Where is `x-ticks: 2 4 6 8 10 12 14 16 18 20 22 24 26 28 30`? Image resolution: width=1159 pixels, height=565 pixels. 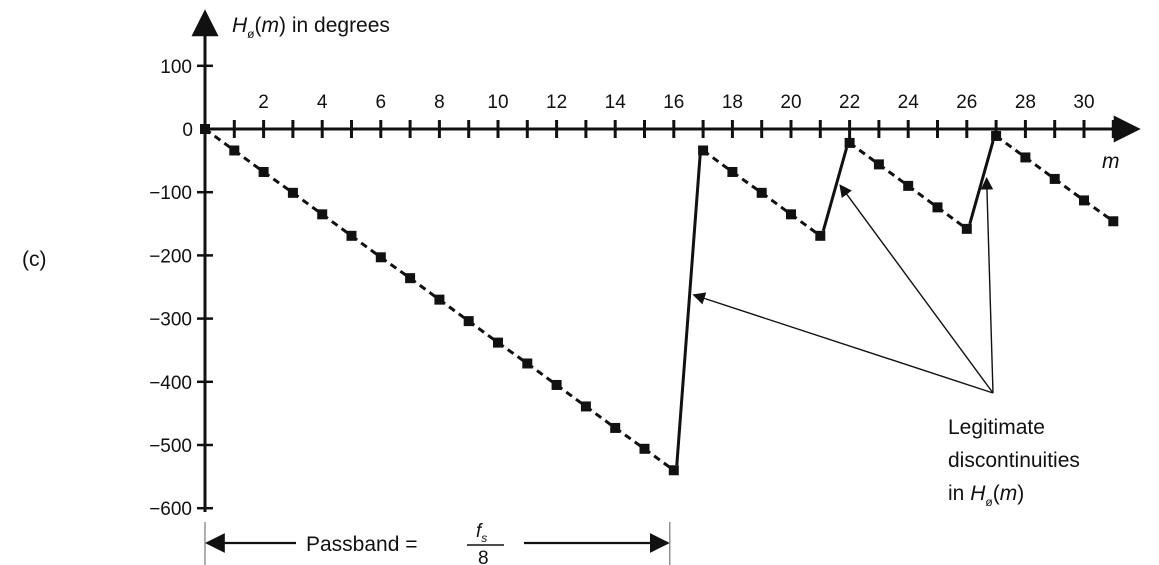 x-ticks: 2 4 6 8 10 12 14 16 18 20 22 24 26 28 30 is located at coordinates (673, 115).